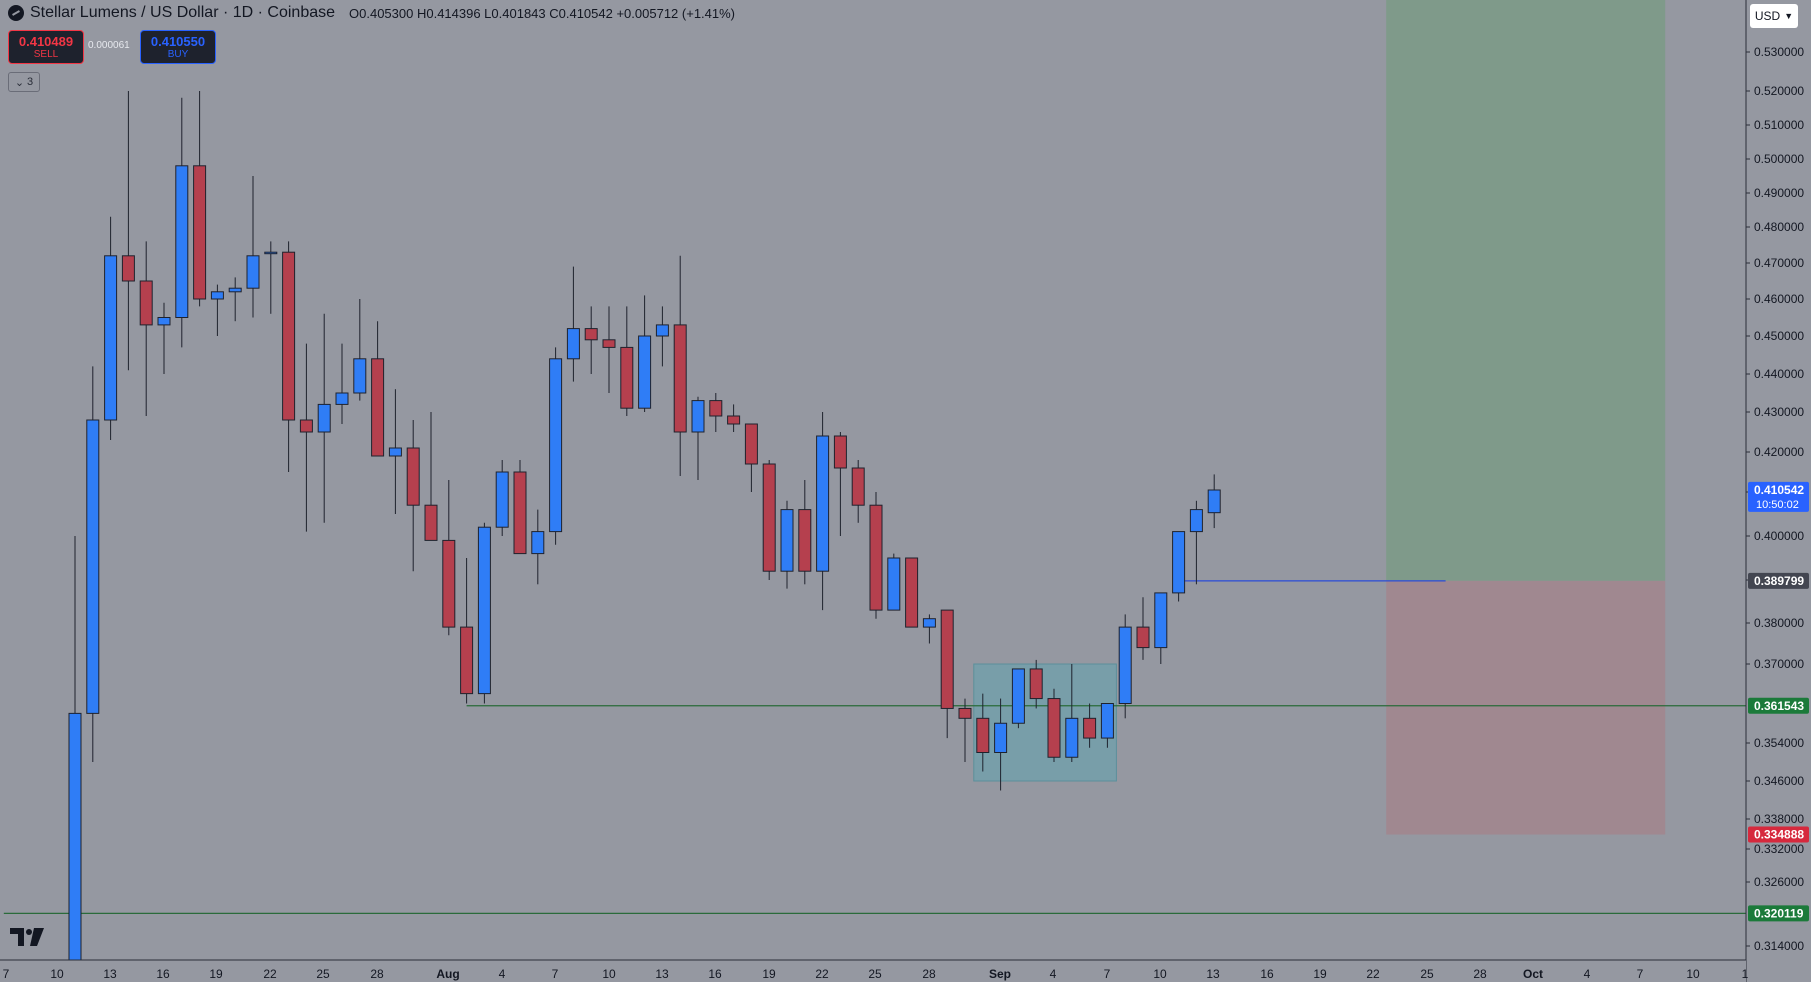  I want to click on tradingview-logo-icon, so click(28, 937).